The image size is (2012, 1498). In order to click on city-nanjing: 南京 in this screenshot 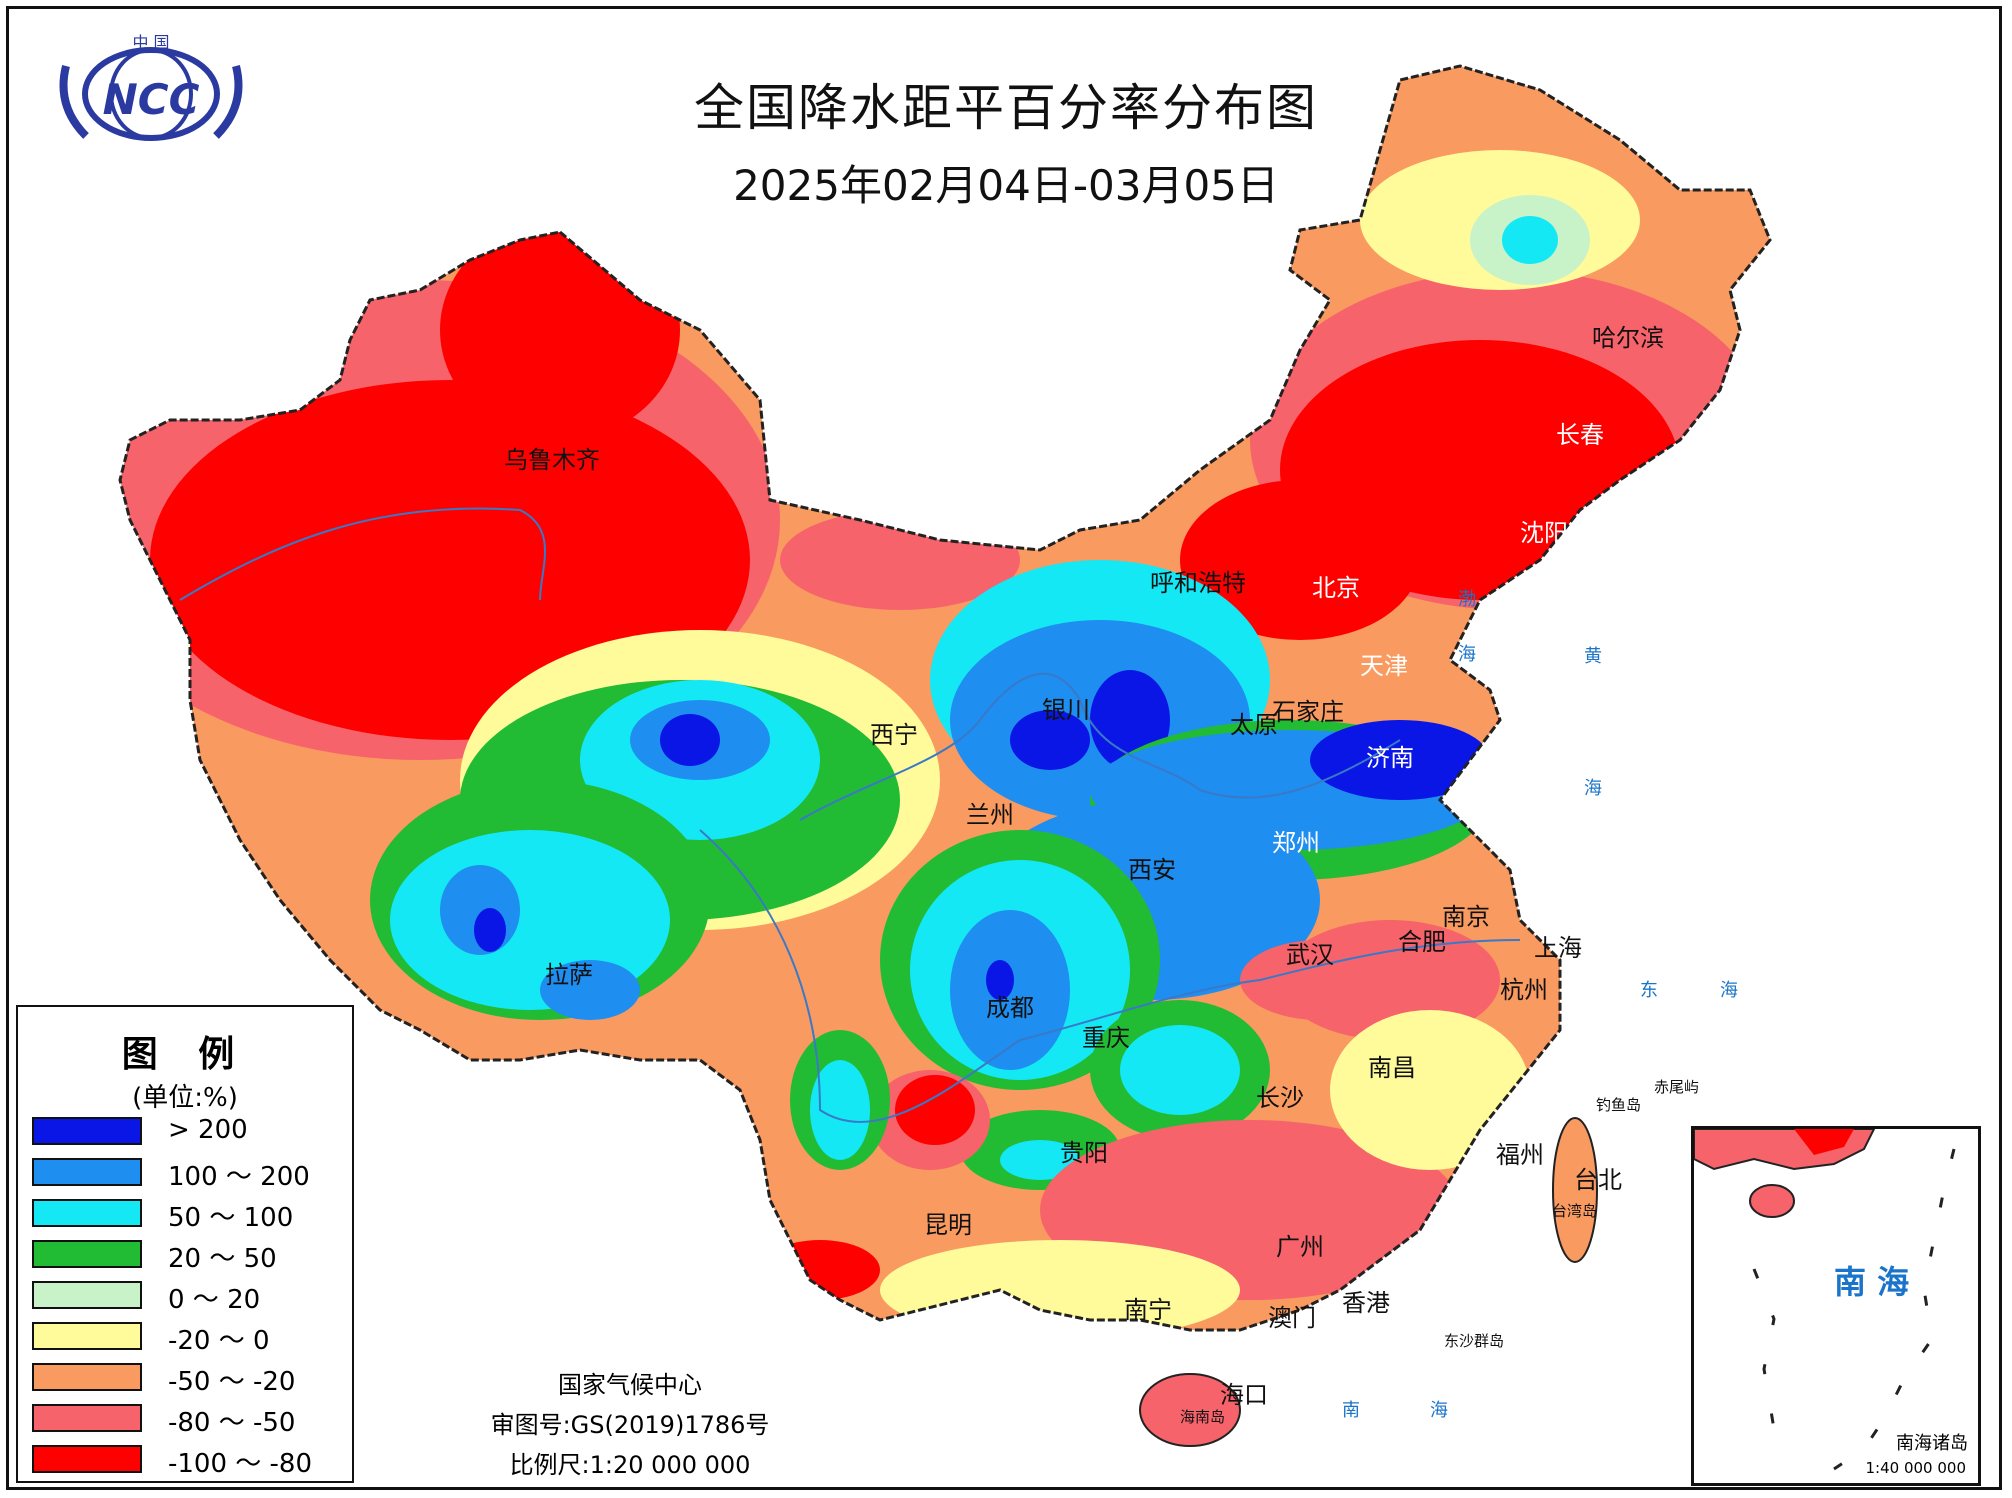, I will do `click(1466, 917)`.